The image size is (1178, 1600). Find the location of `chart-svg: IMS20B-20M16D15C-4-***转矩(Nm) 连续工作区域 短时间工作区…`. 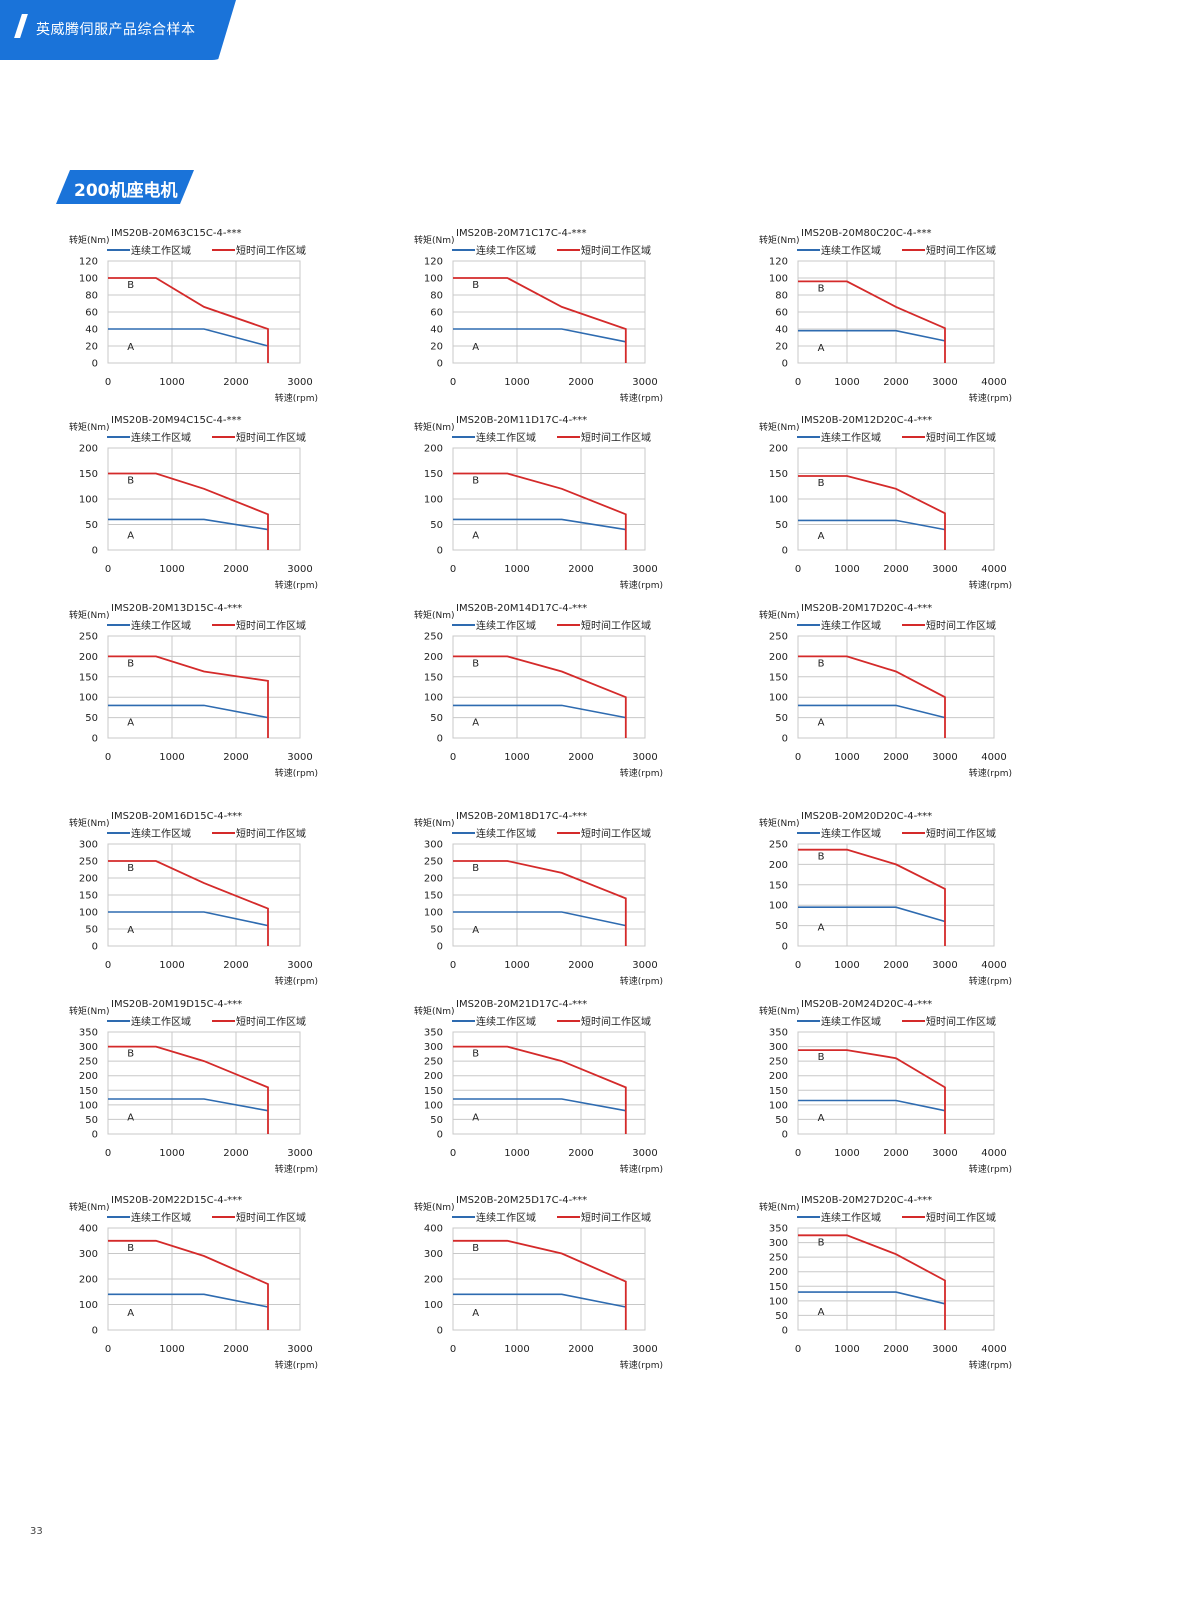

chart-svg: IMS20B-20M16D15C-4-***转矩(Nm) 连续工作区域 短时间工作区… is located at coordinates (193, 899).